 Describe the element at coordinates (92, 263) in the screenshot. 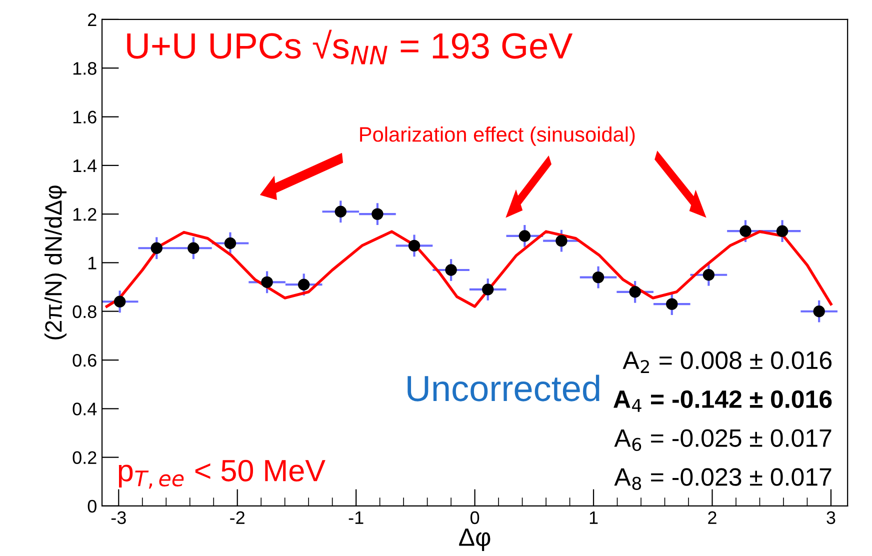

I see `y-tick-label: 1` at that location.